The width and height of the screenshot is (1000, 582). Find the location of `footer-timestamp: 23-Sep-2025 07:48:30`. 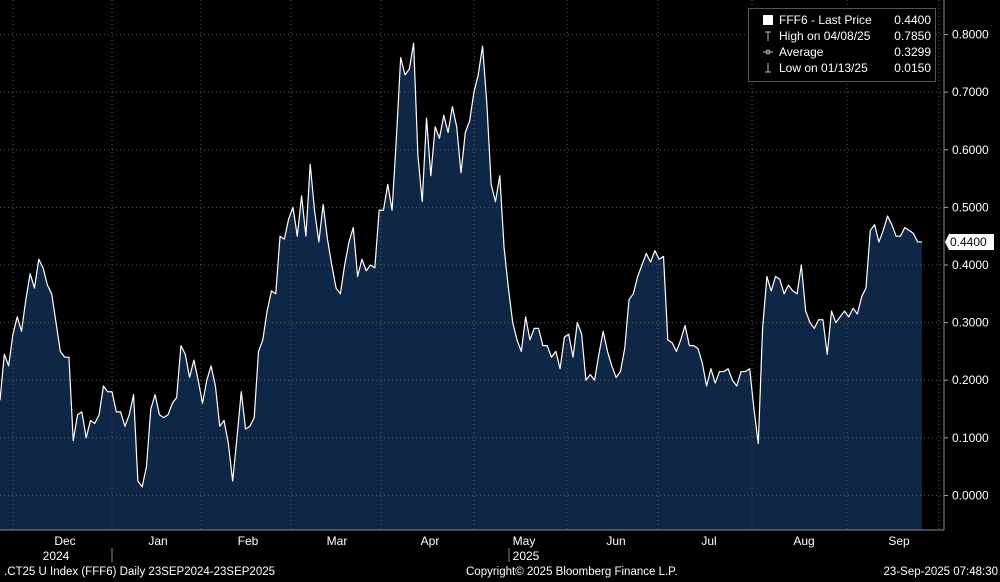

footer-timestamp: 23-Sep-2025 07:48:30 is located at coordinates (940, 572).